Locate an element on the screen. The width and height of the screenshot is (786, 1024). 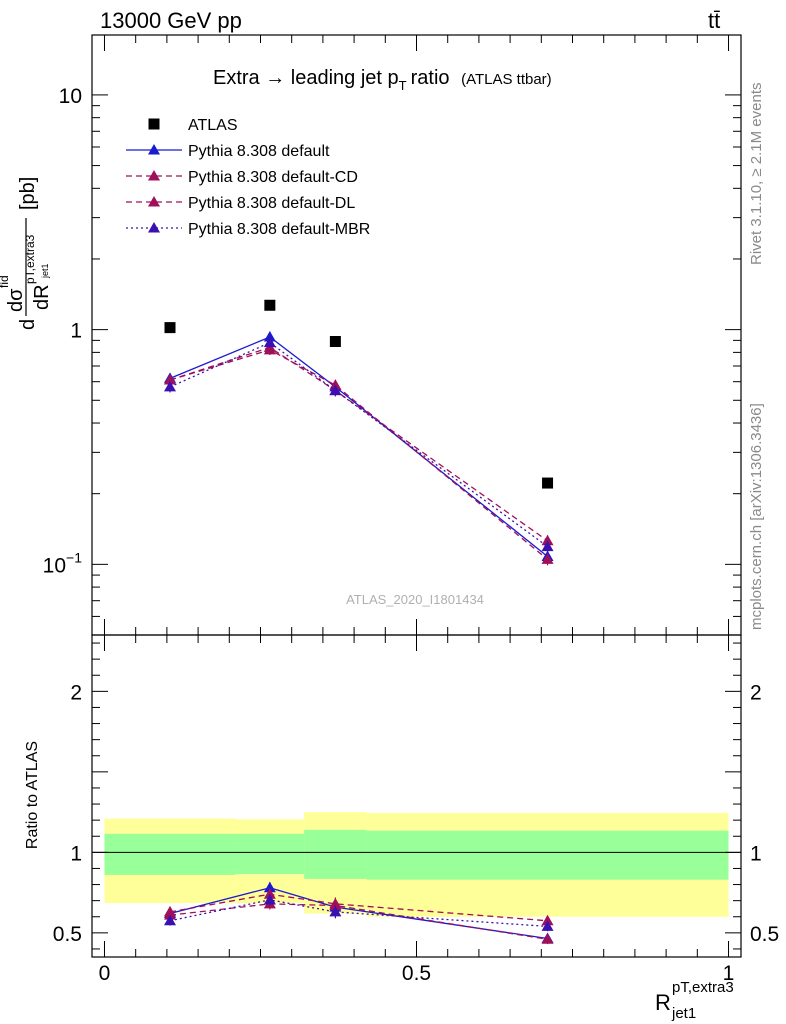
svg-text: R is located at coordinates (663, 1002).